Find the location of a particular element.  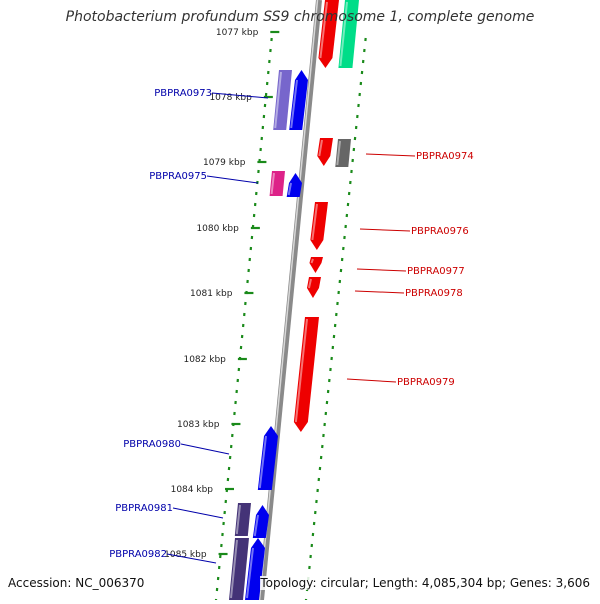

left-gene-label: PBPRA0975 is located at coordinates (178, 176).